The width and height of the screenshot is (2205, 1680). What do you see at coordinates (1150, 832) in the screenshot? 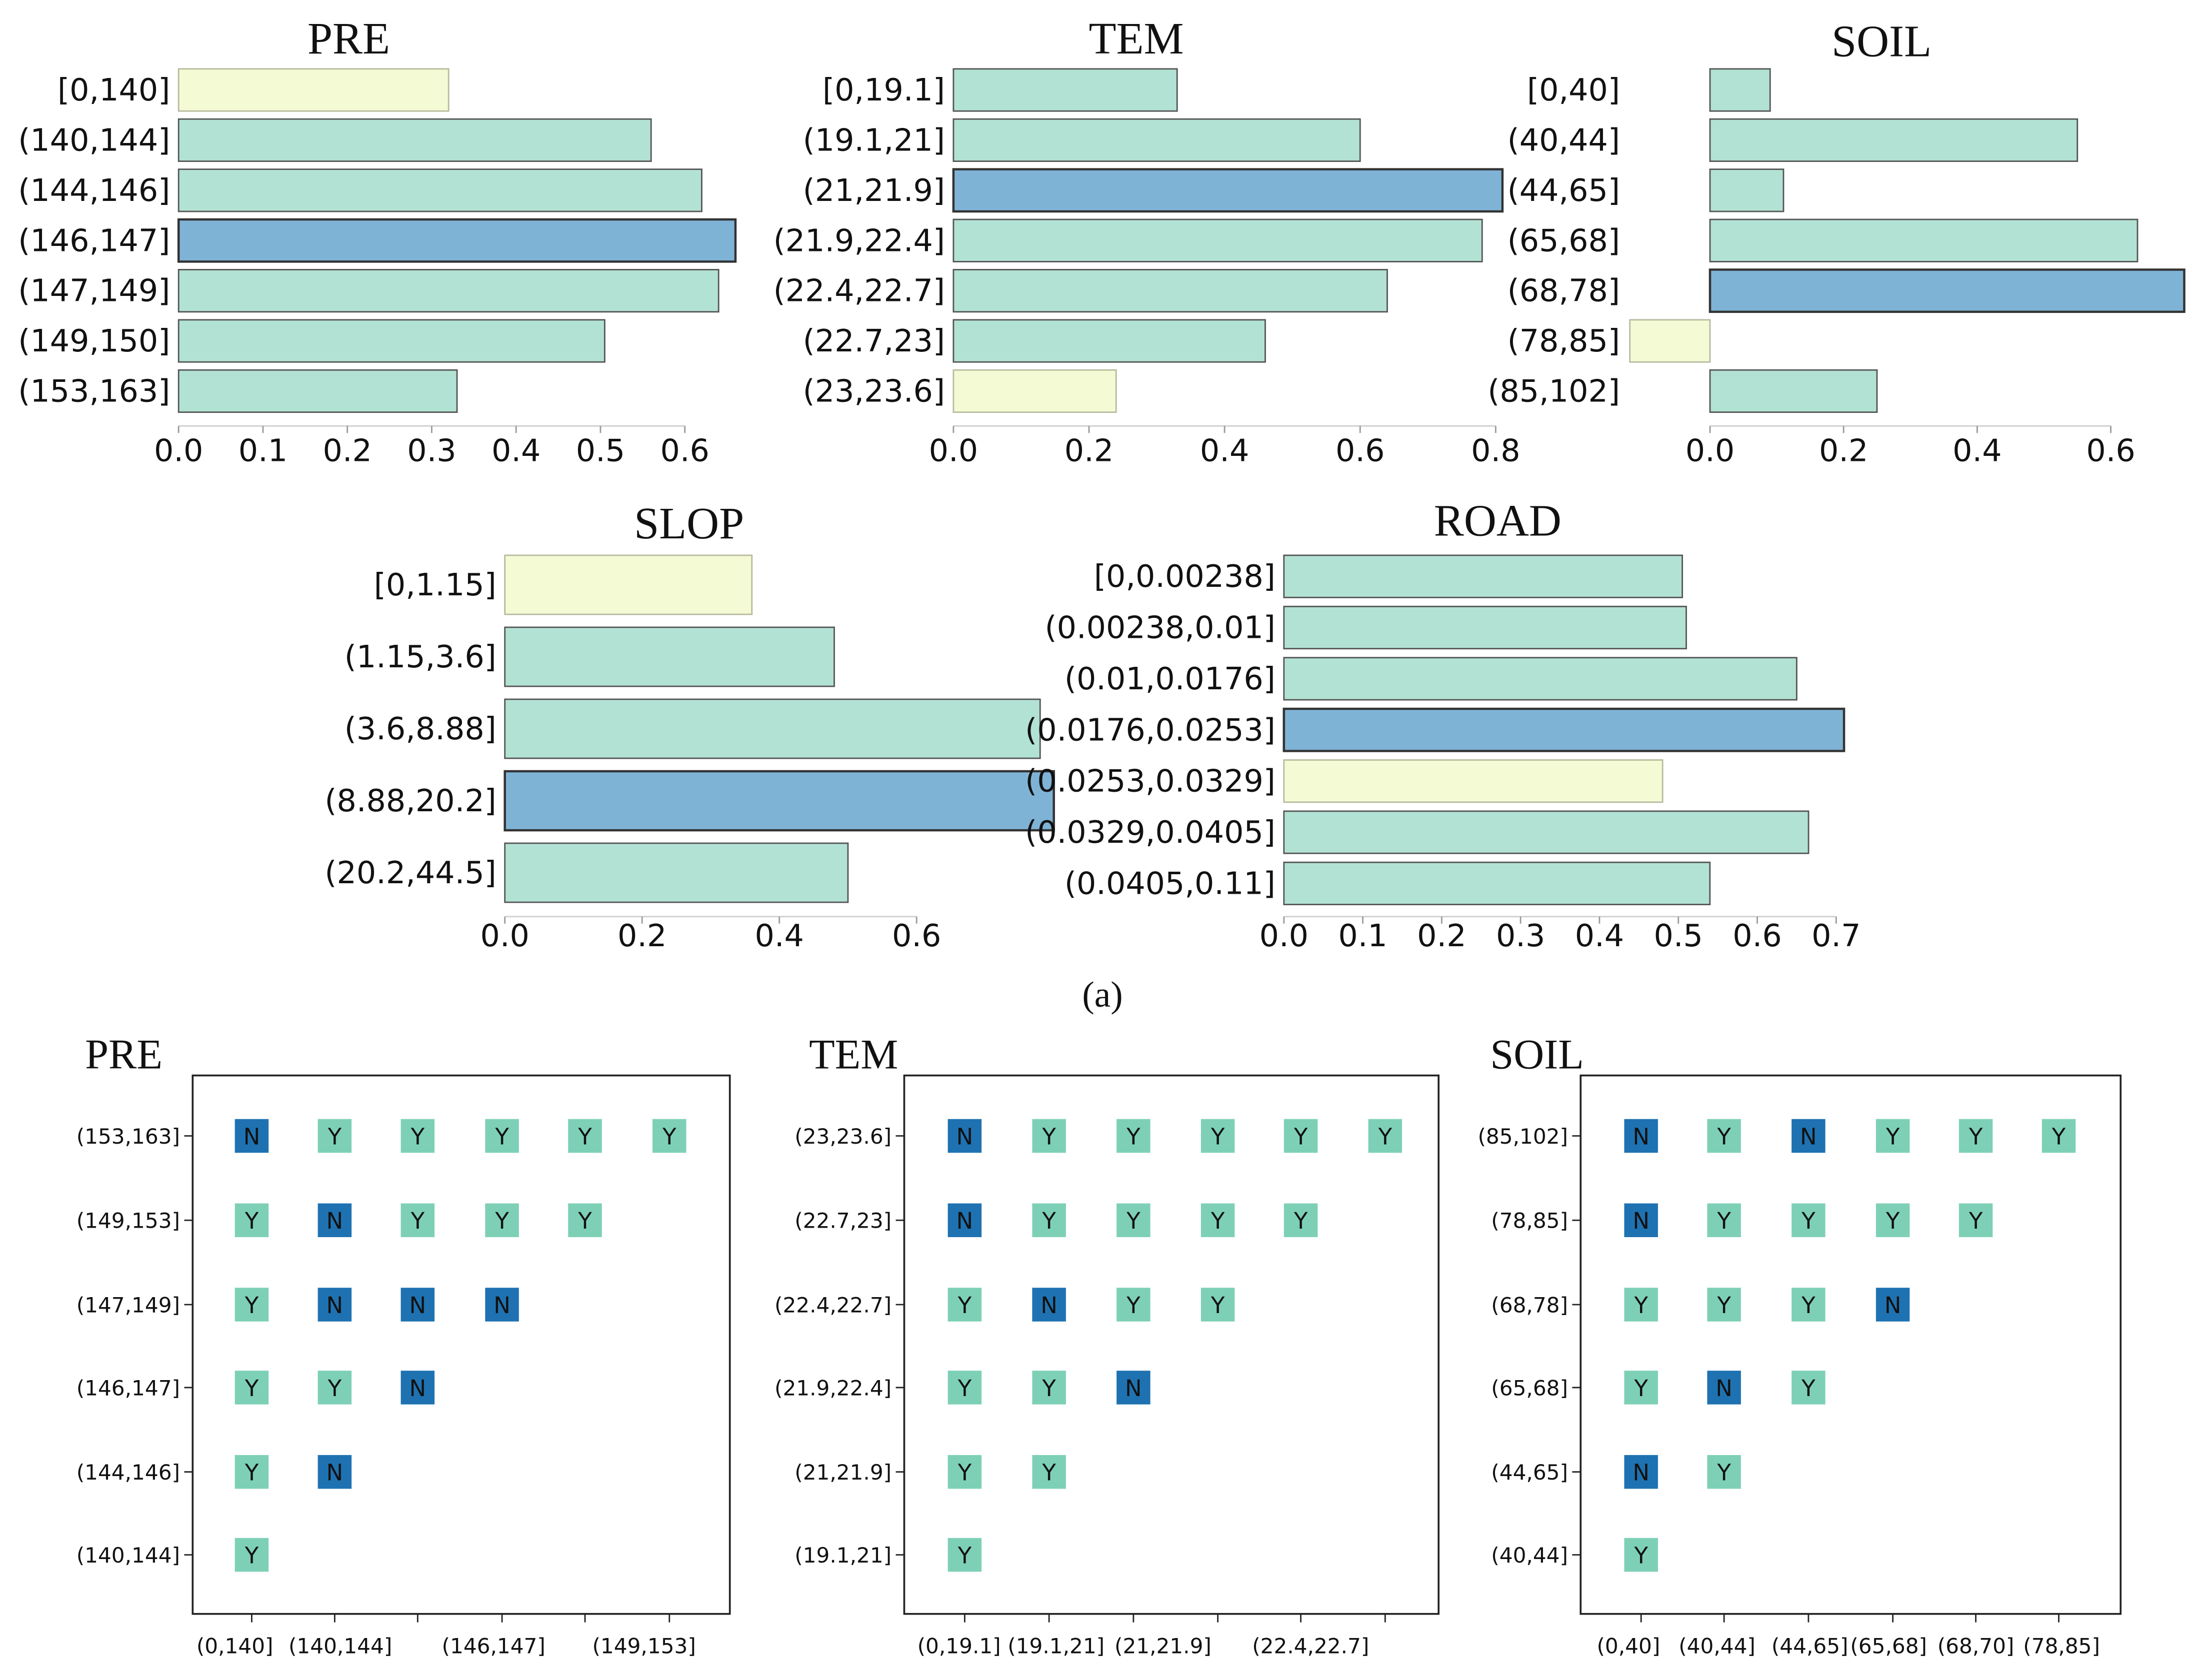
I see `category-label: (0.0329,0.0405]` at bounding box center [1150, 832].